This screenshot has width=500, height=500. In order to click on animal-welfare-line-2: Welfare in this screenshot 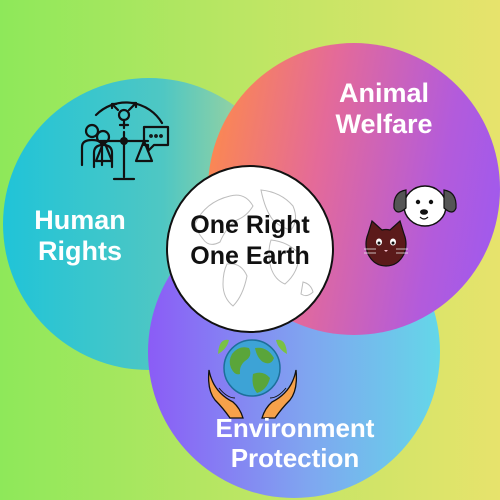, I will do `click(384, 124)`.